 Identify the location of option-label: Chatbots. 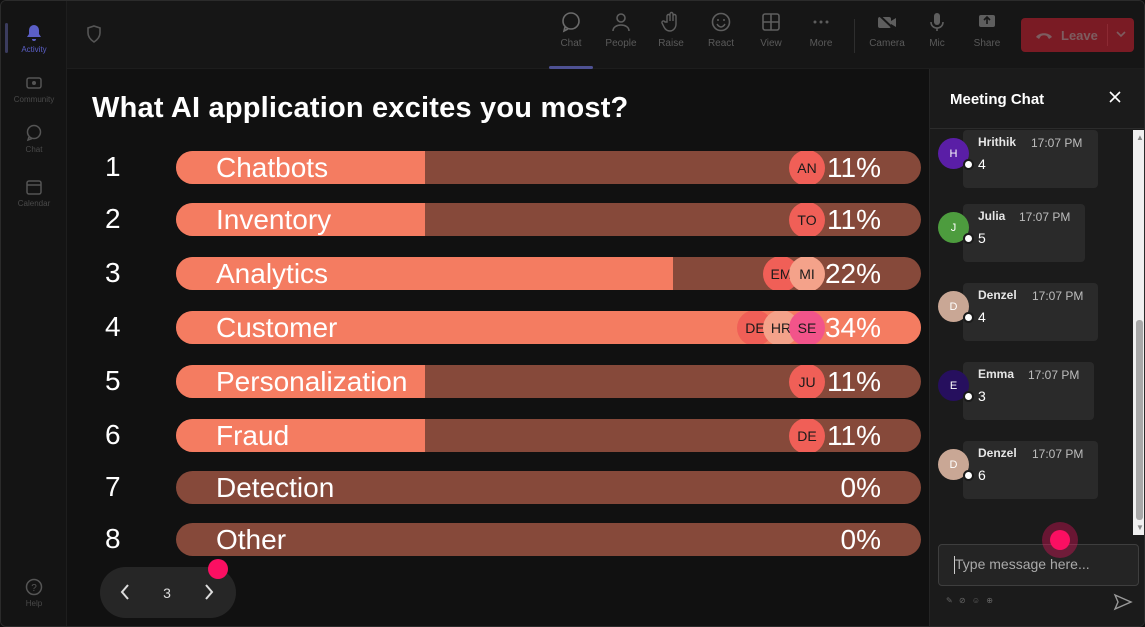
(272, 167).